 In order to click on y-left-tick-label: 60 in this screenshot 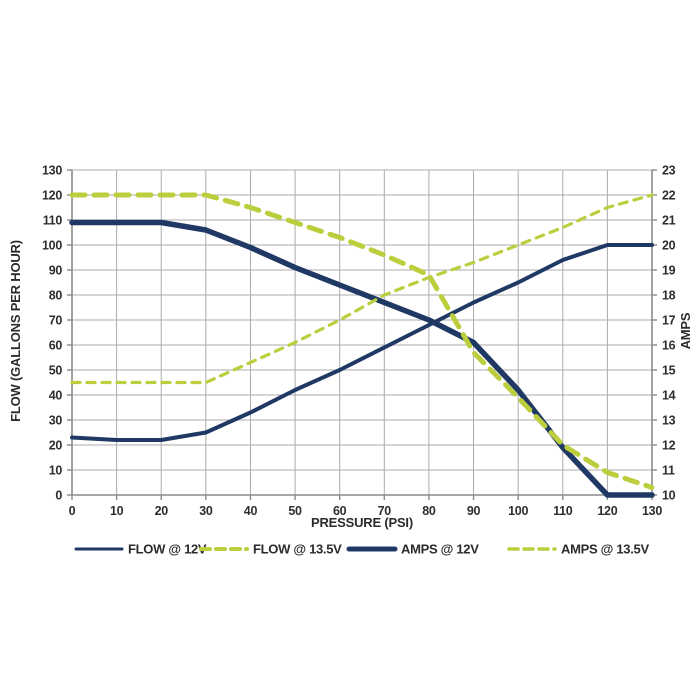, I will do `click(56, 346)`.